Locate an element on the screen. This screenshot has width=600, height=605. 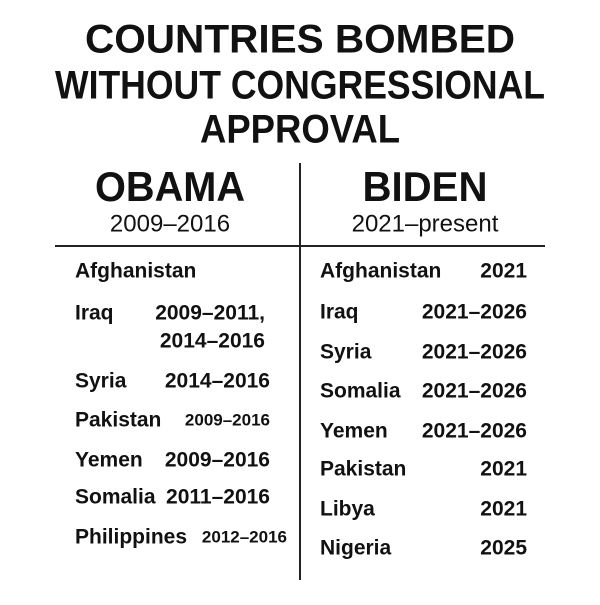
country: Philippines is located at coordinates (131, 537).